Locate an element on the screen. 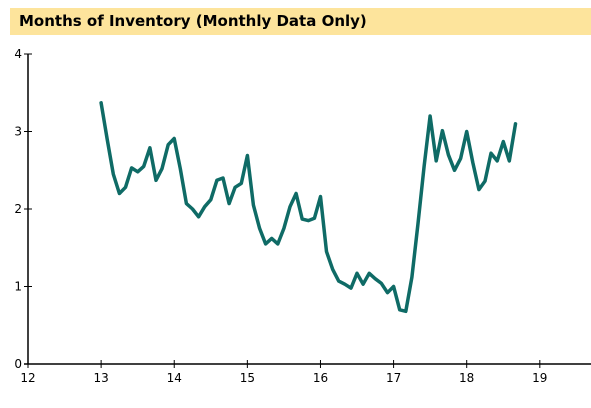  y-tick-label: 0 is located at coordinates (18, 364).